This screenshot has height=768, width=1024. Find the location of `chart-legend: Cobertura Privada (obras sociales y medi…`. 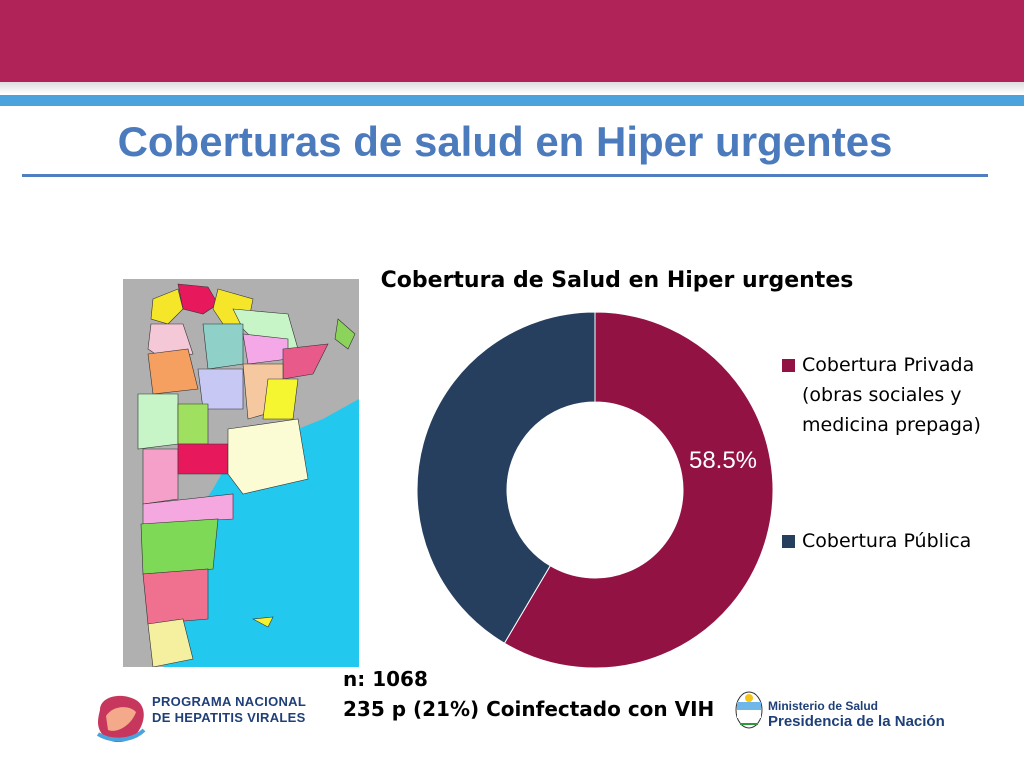

chart-legend: Cobertura Privada (obras sociales y medi… is located at coordinates (900, 453).